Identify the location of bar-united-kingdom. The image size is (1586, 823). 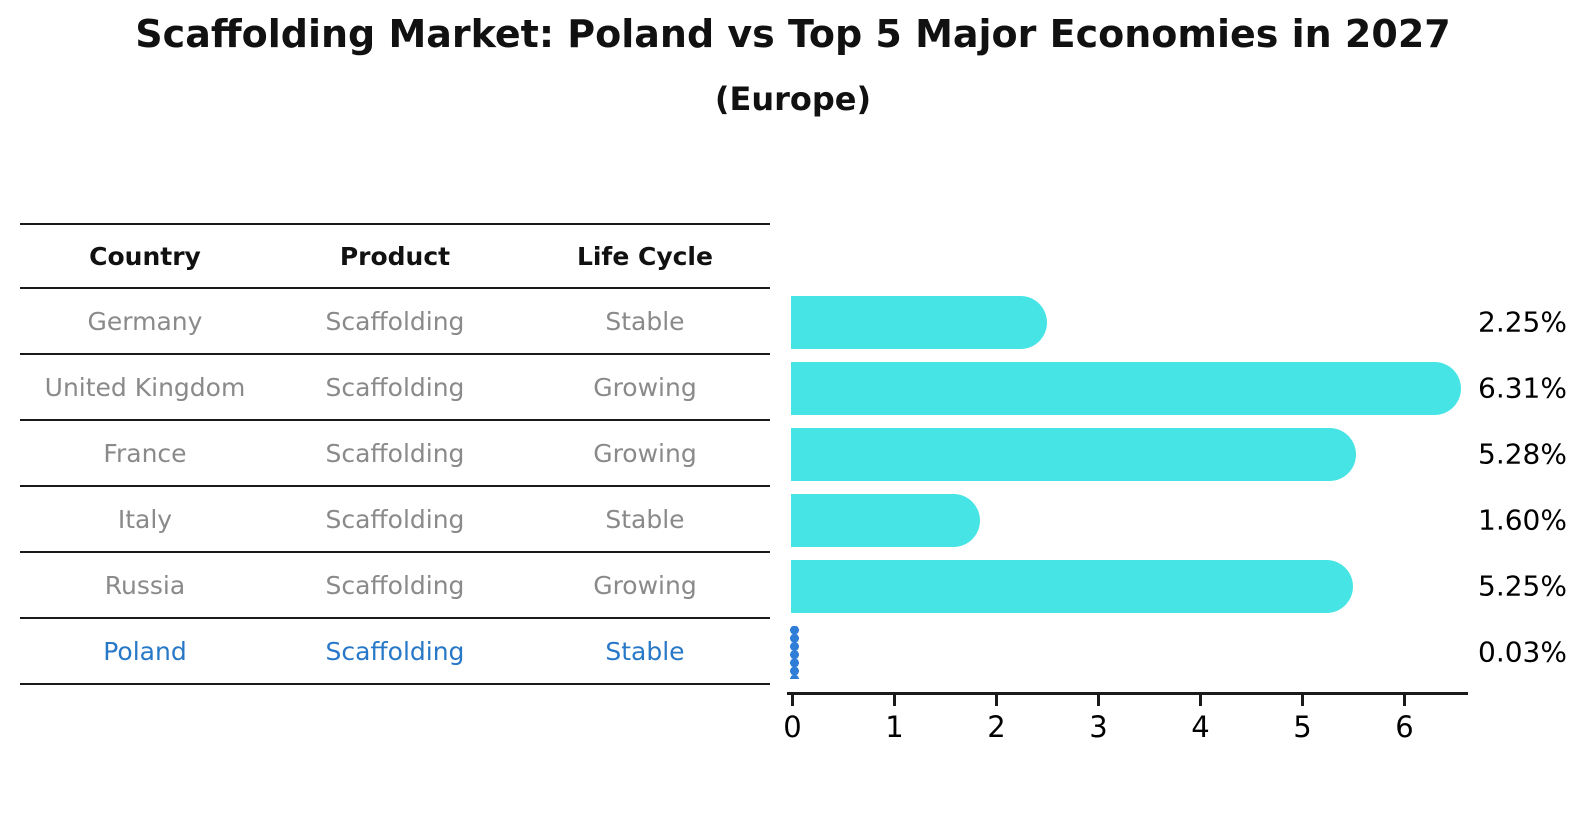
(1126, 388).